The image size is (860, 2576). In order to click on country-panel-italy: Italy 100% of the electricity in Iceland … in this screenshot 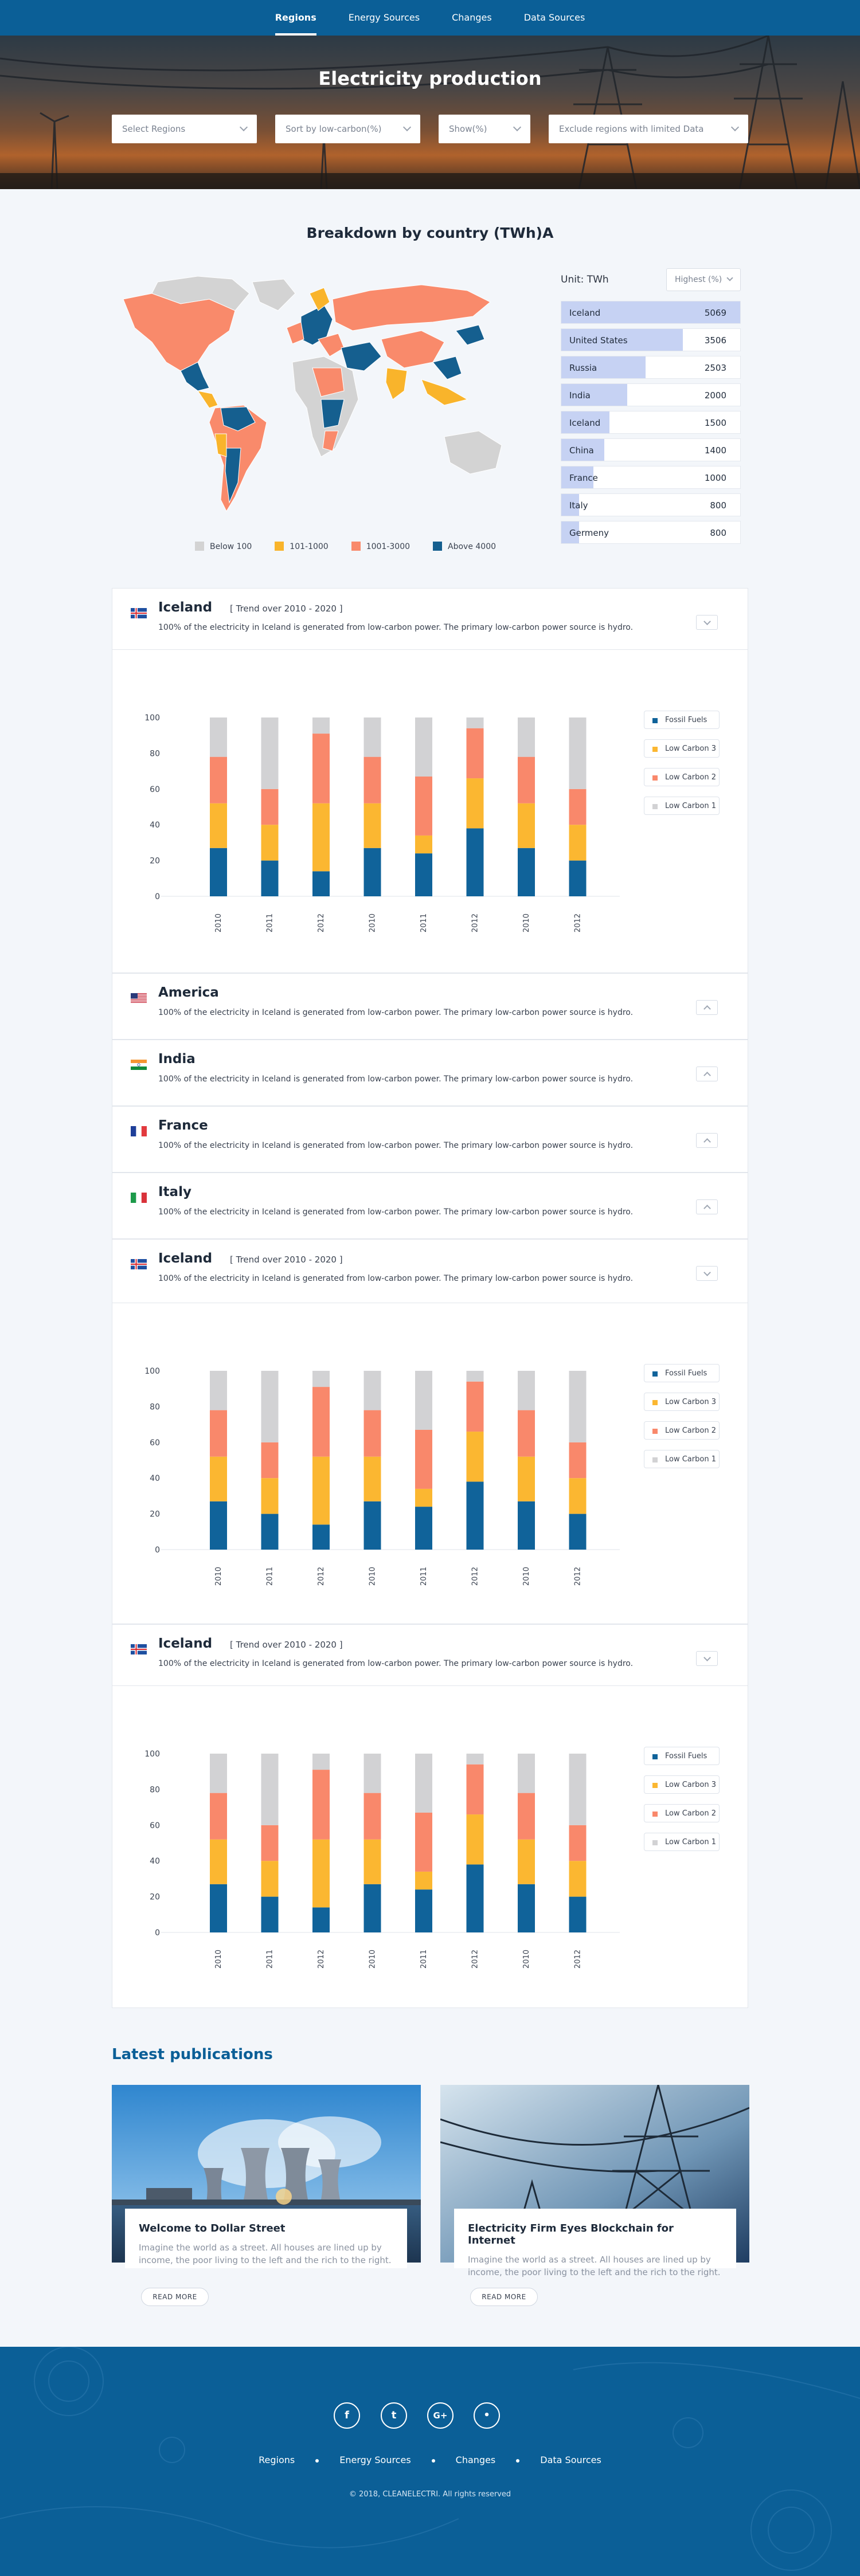, I will do `click(430, 1206)`.